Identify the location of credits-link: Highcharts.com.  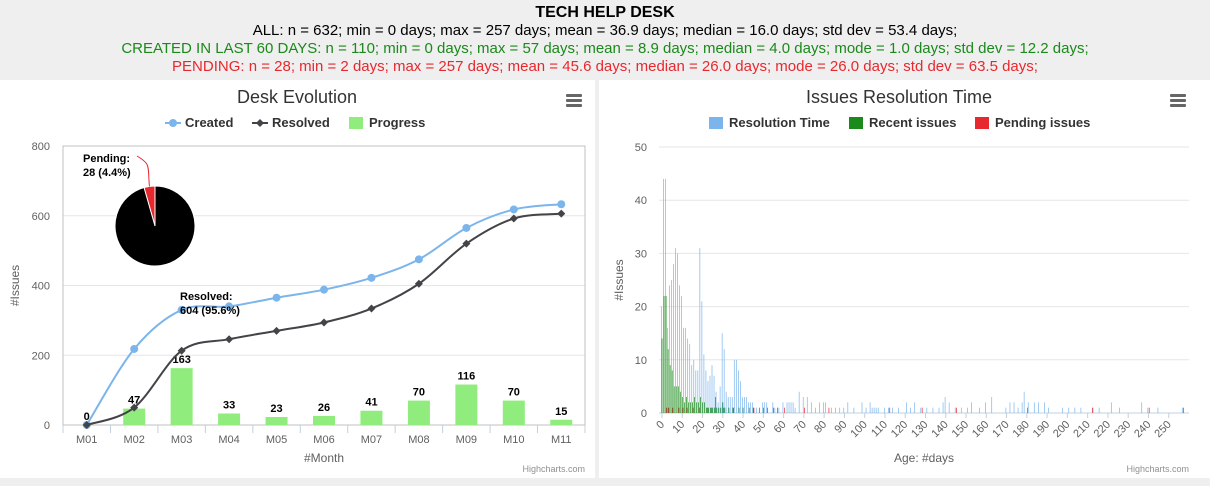
(1157, 469).